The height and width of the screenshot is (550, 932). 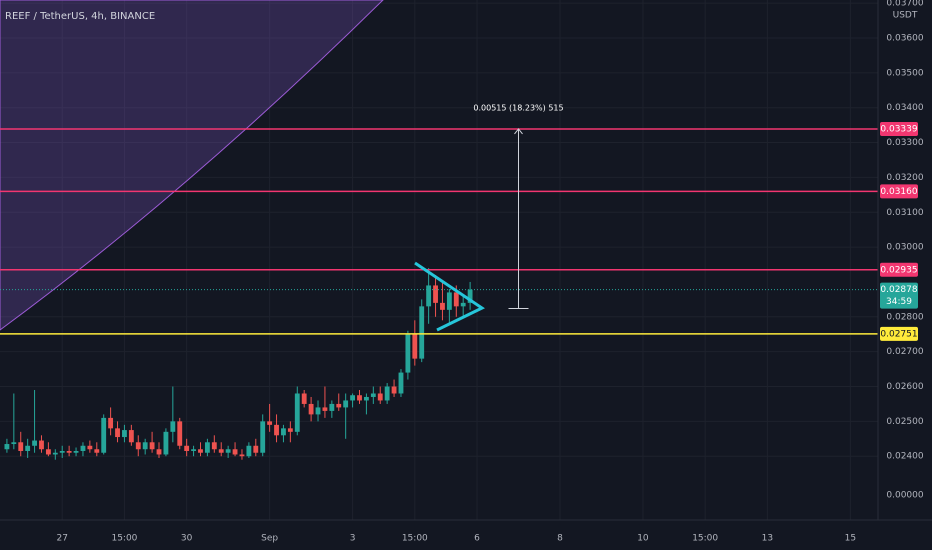 What do you see at coordinates (898, 290) in the screenshot?
I see `current-price-label: 0.02878` at bounding box center [898, 290].